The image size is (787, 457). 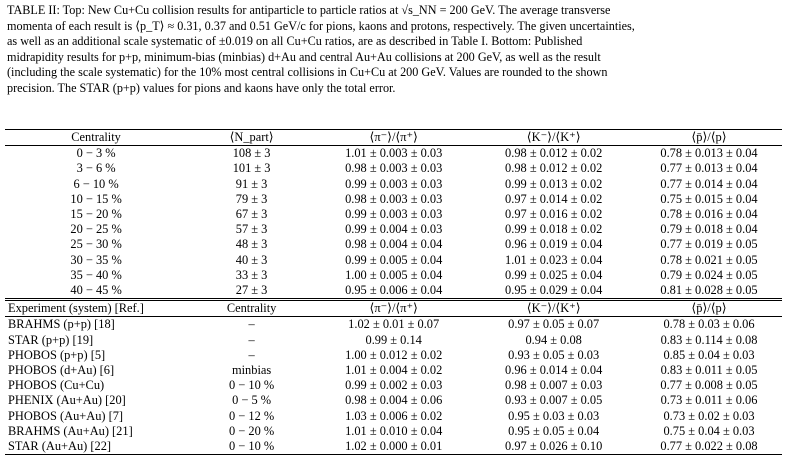 I want to click on cell-second: 57 ± 3, so click(x=251, y=229).